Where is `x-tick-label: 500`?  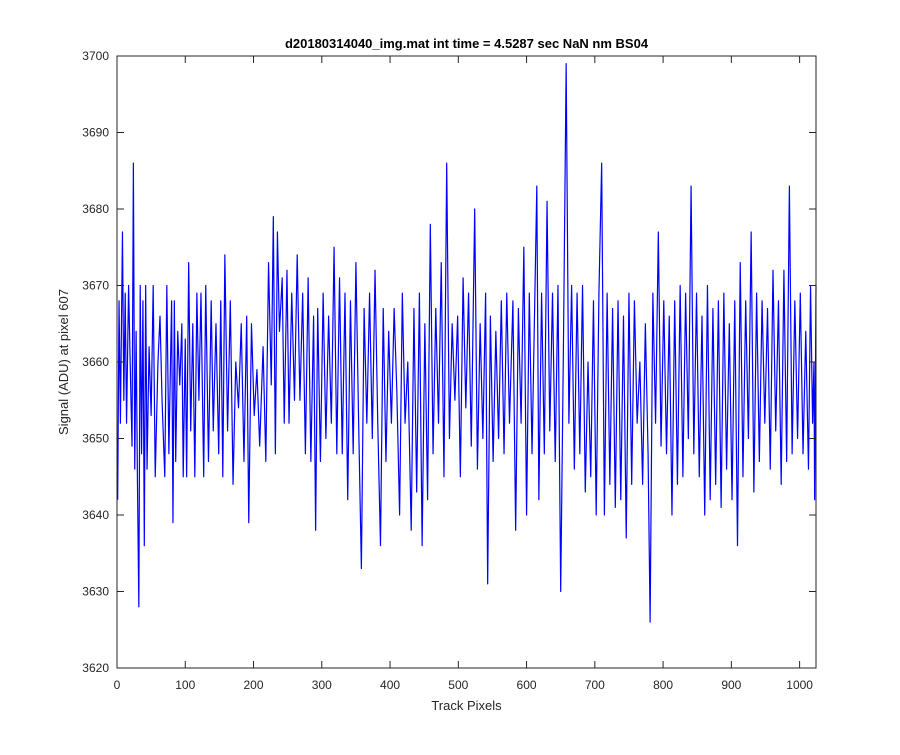 x-tick-label: 500 is located at coordinates (458, 685).